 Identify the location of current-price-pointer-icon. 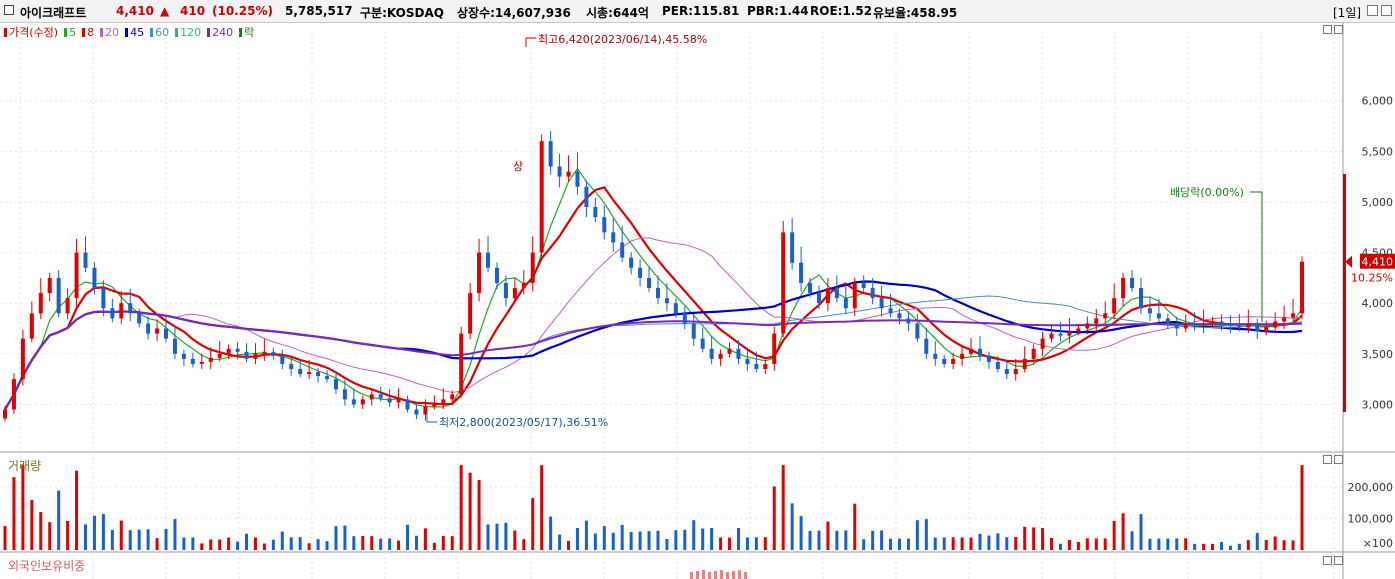
(1348, 261).